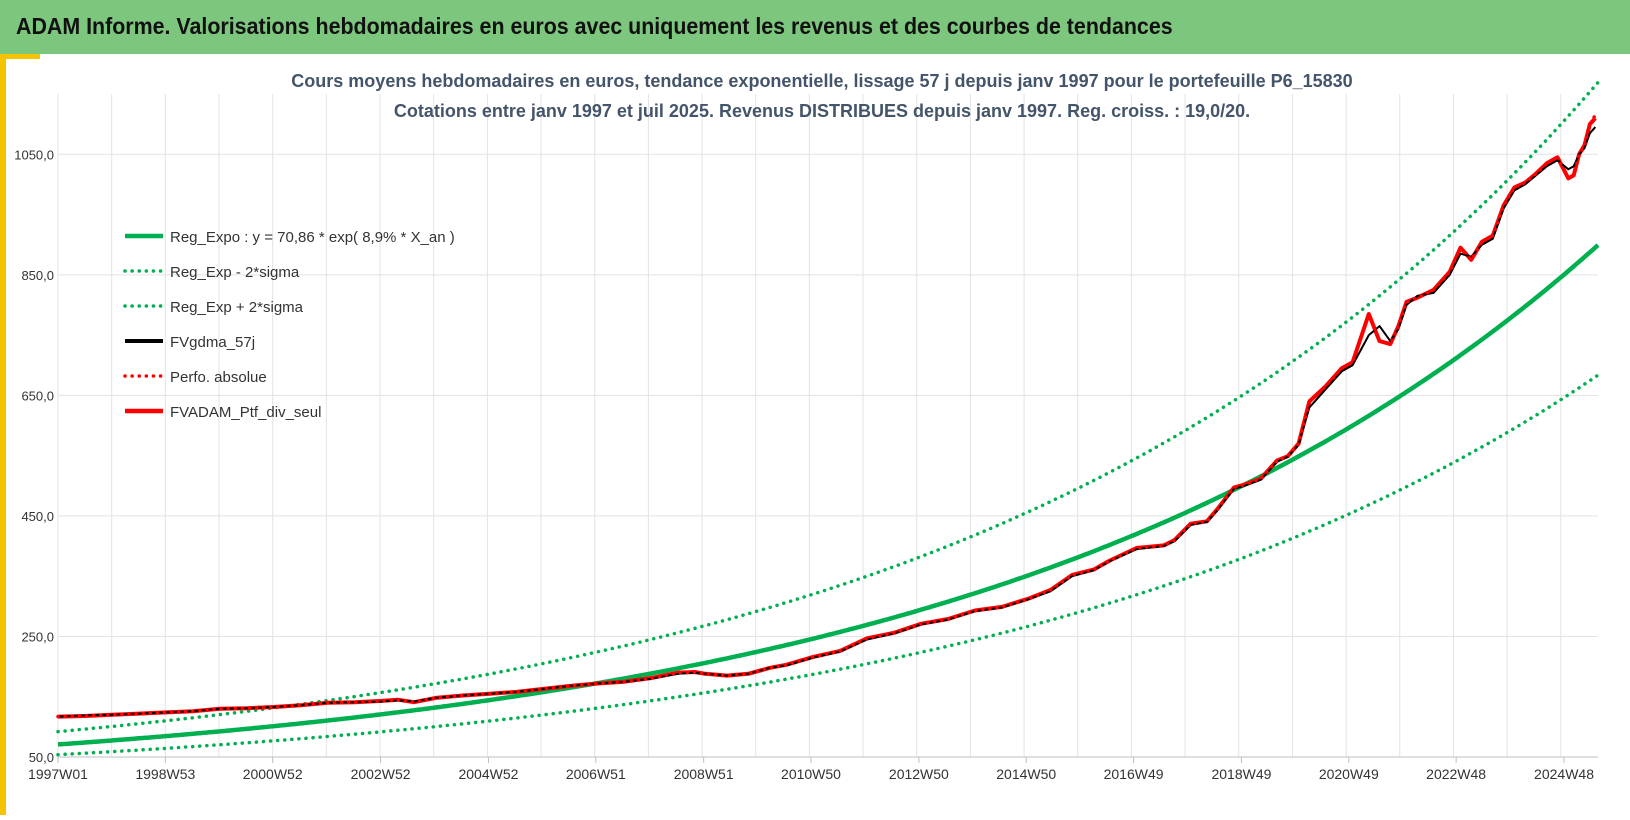 The height and width of the screenshot is (820, 1630). I want to click on y-tick-label: 50,0, so click(41, 757).